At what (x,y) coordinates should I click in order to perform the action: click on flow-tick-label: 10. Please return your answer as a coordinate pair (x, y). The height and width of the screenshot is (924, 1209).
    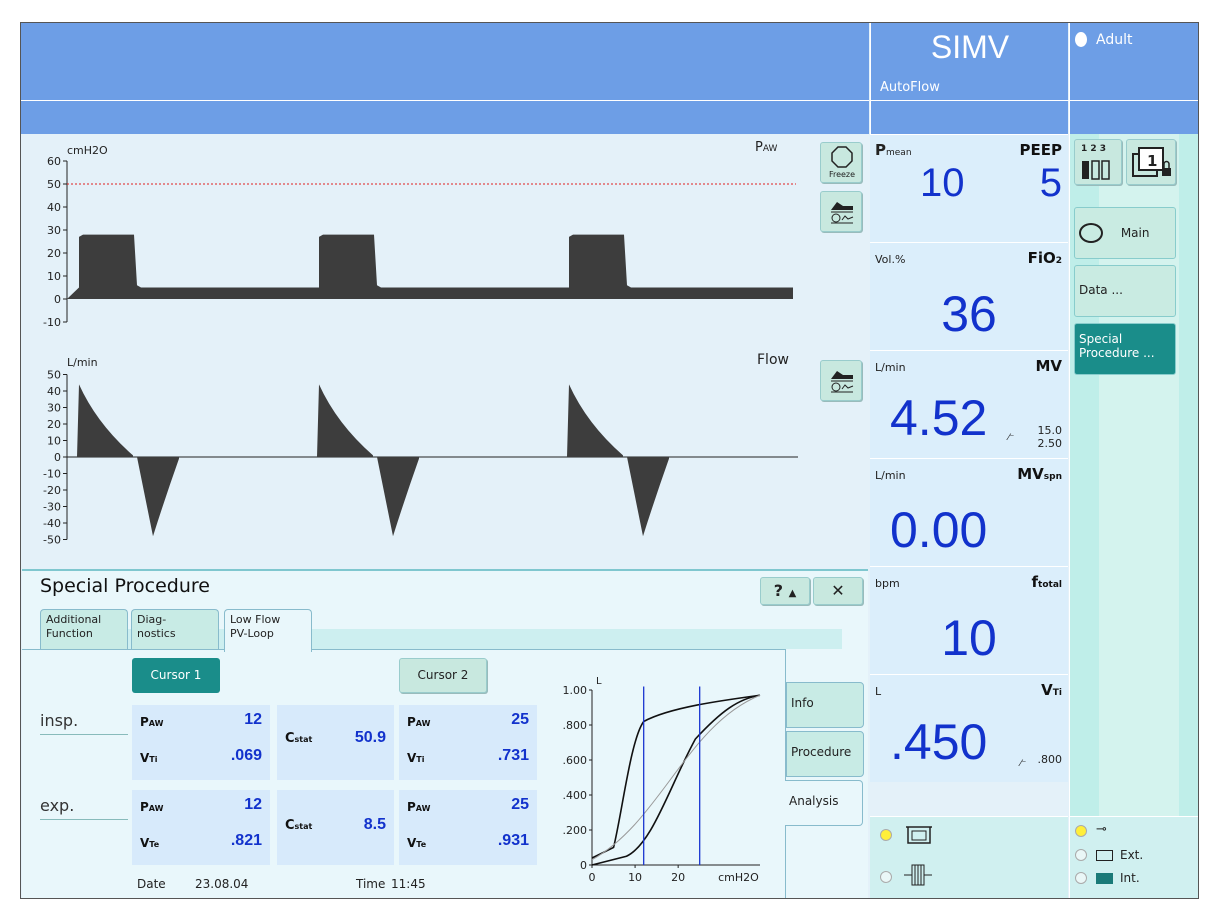
    Looking at the image, I should click on (54, 441).